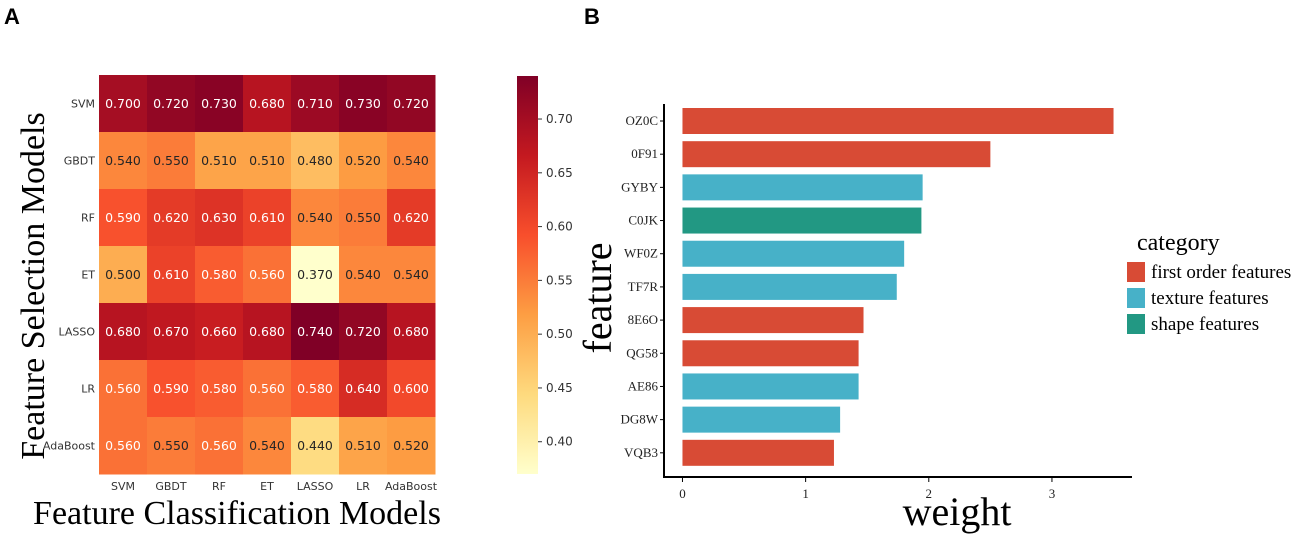 The image size is (1299, 541). What do you see at coordinates (639, 186) in the screenshot?
I see `y-tick-label: GYBY` at bounding box center [639, 186].